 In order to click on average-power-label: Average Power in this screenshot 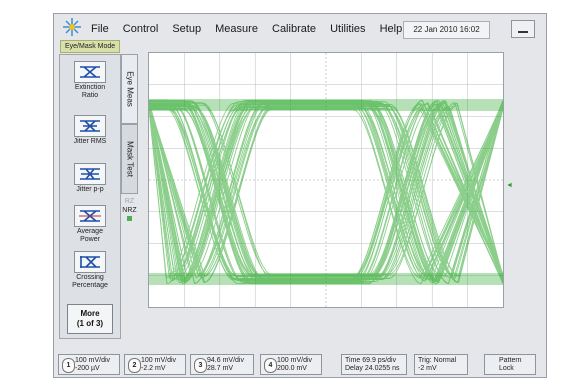, I will do `click(90, 235)`.